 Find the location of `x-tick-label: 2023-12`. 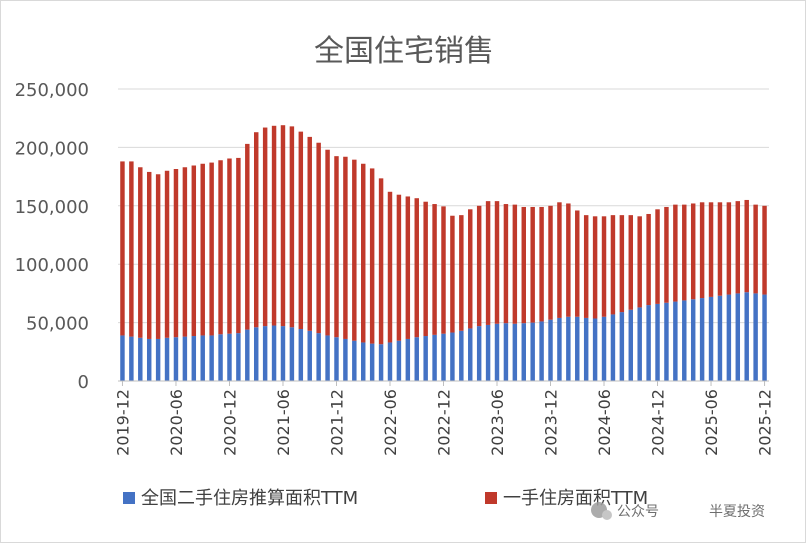

x-tick-label: 2023-12 is located at coordinates (551, 422).